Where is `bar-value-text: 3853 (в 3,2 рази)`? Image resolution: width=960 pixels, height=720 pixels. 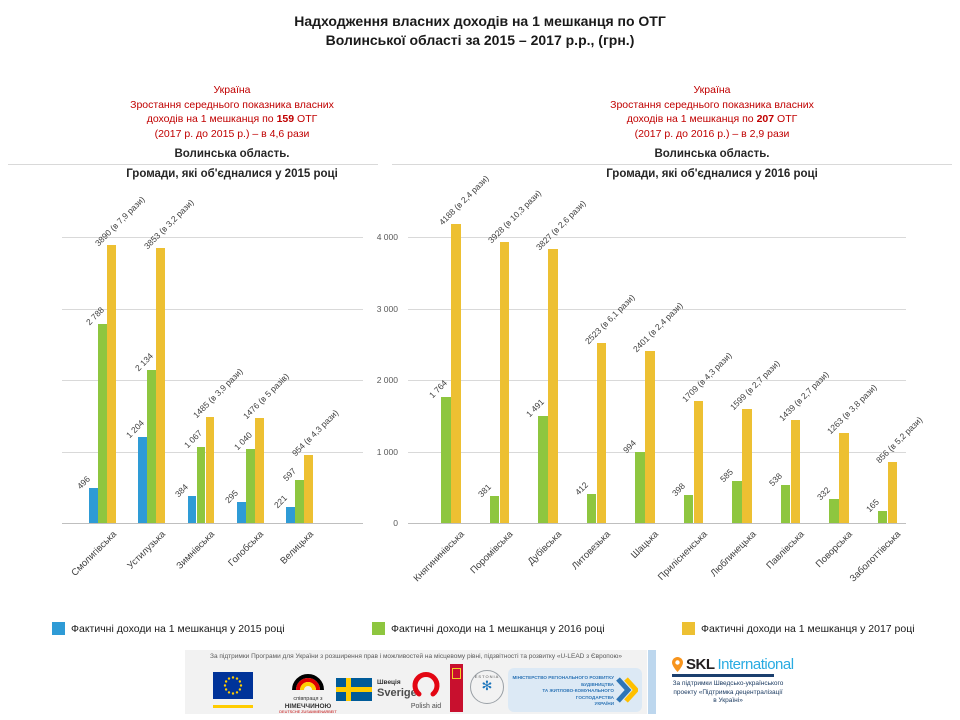 bar-value-text: 3853 (в 3,2 рази) is located at coordinates (168, 223).